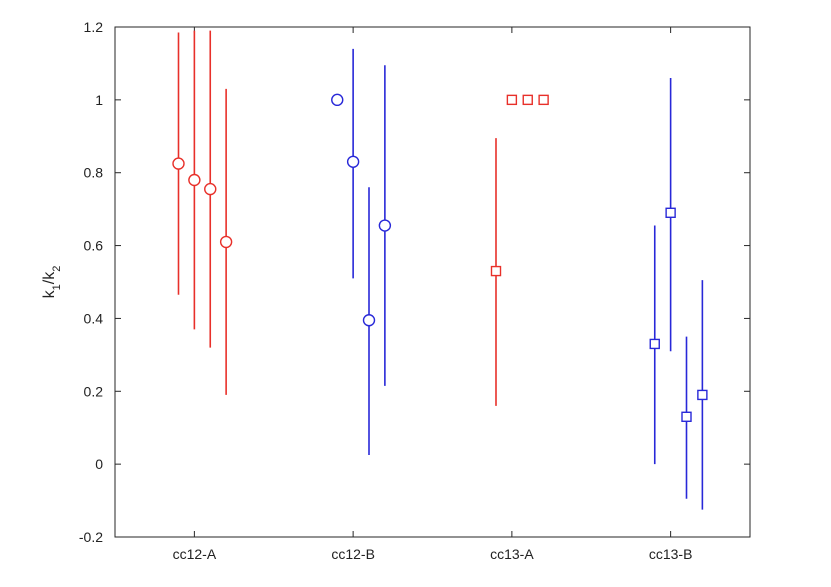  Describe the element at coordinates (52, 282) in the screenshot. I see `y-axis-label: k1/k2` at that location.